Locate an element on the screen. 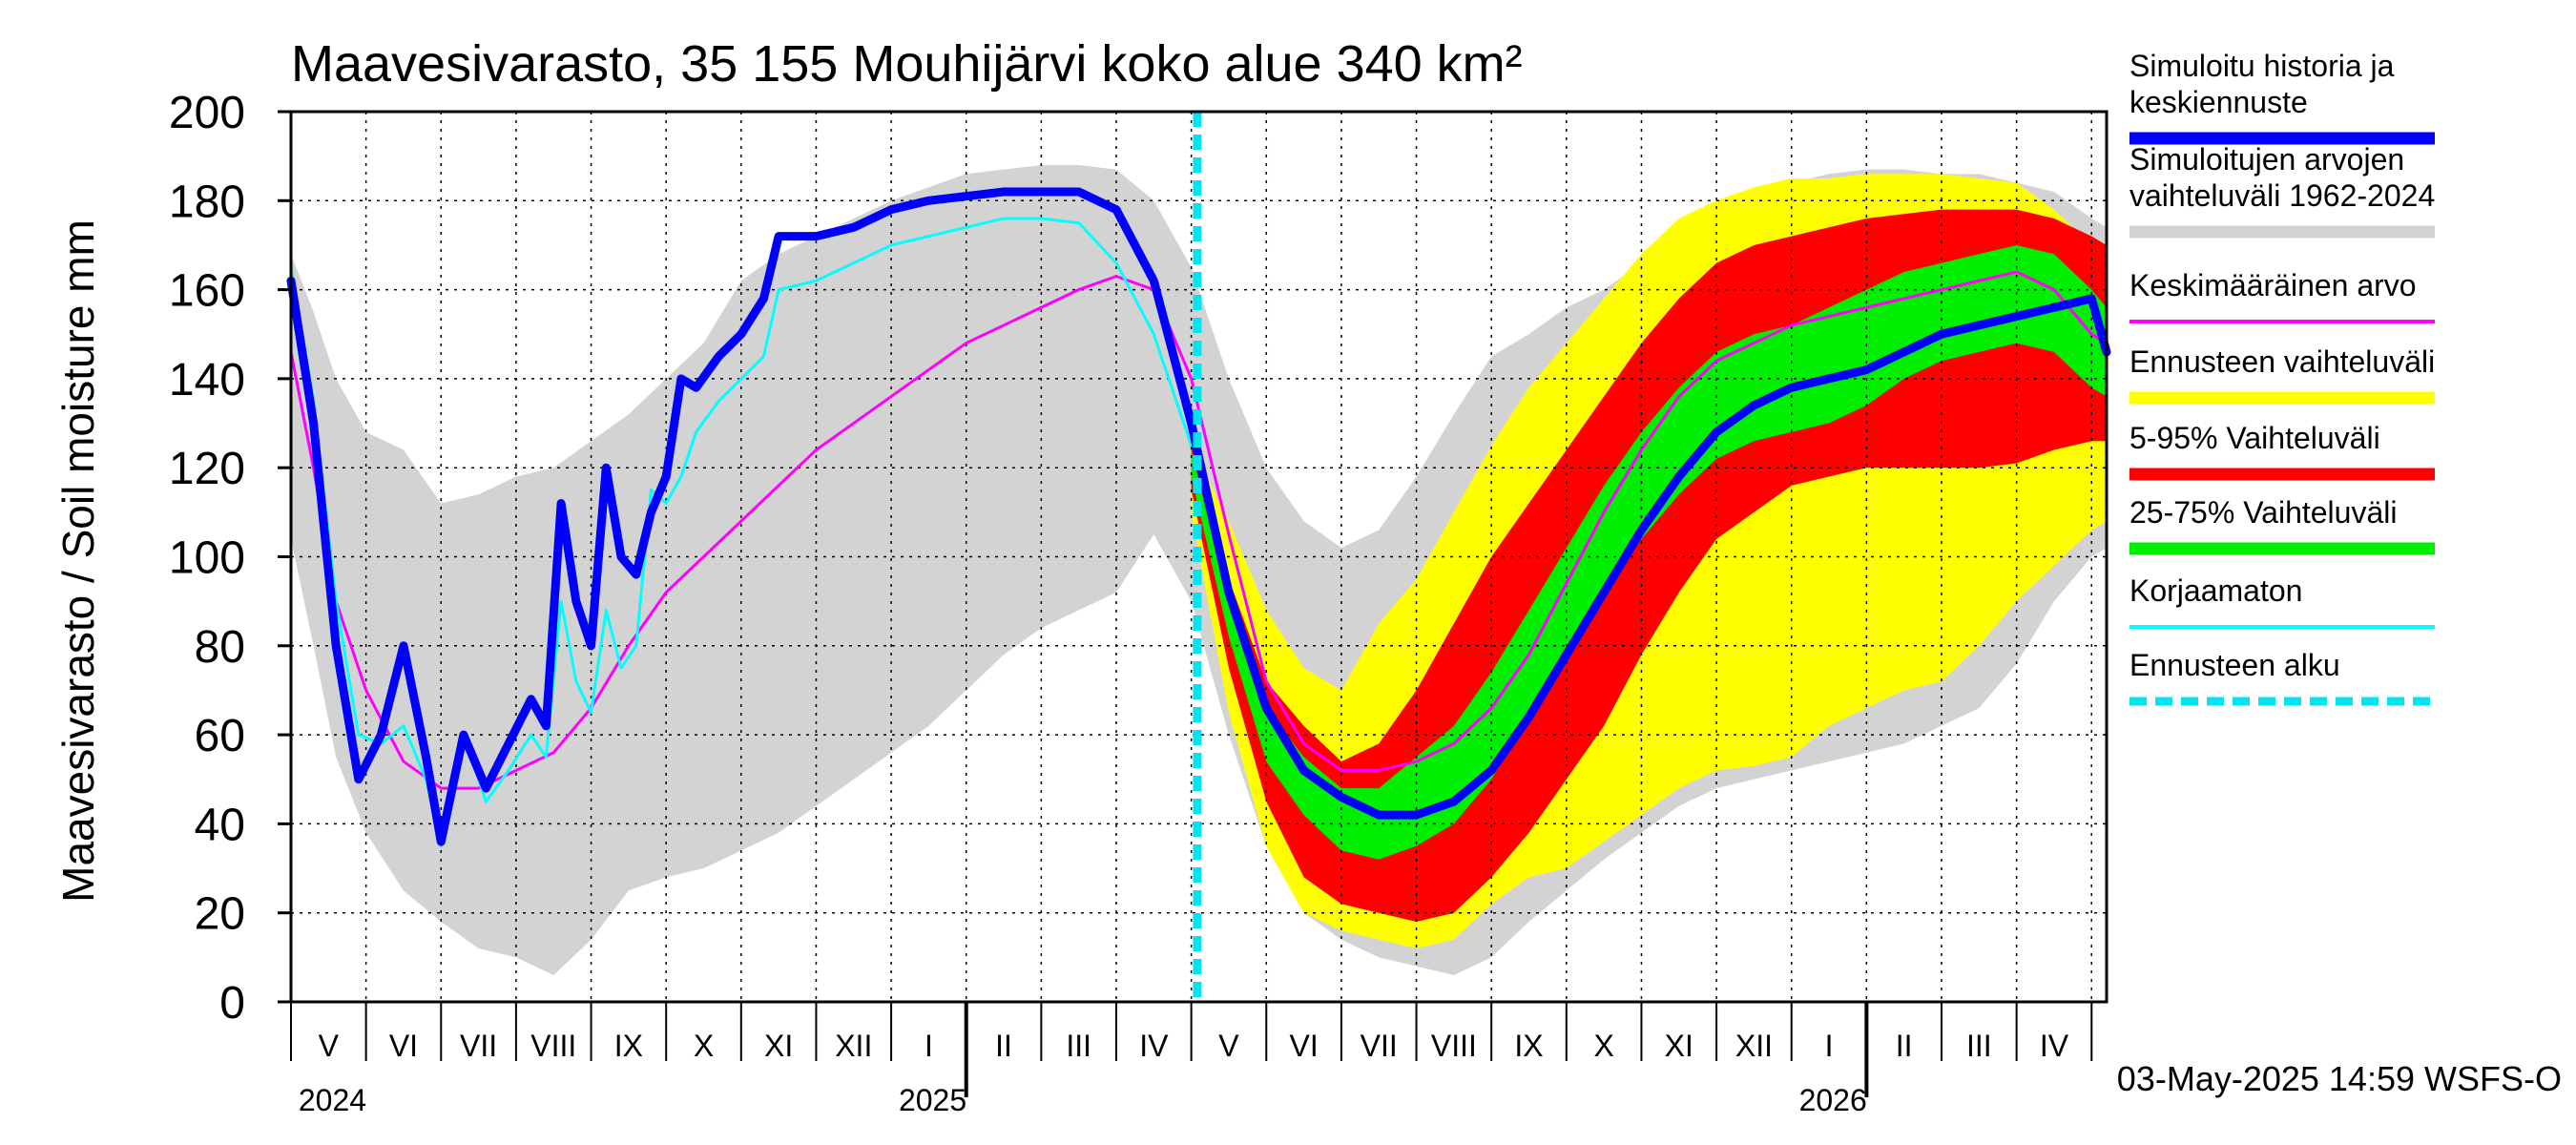  x-month-label-8: I is located at coordinates (928, 1046).